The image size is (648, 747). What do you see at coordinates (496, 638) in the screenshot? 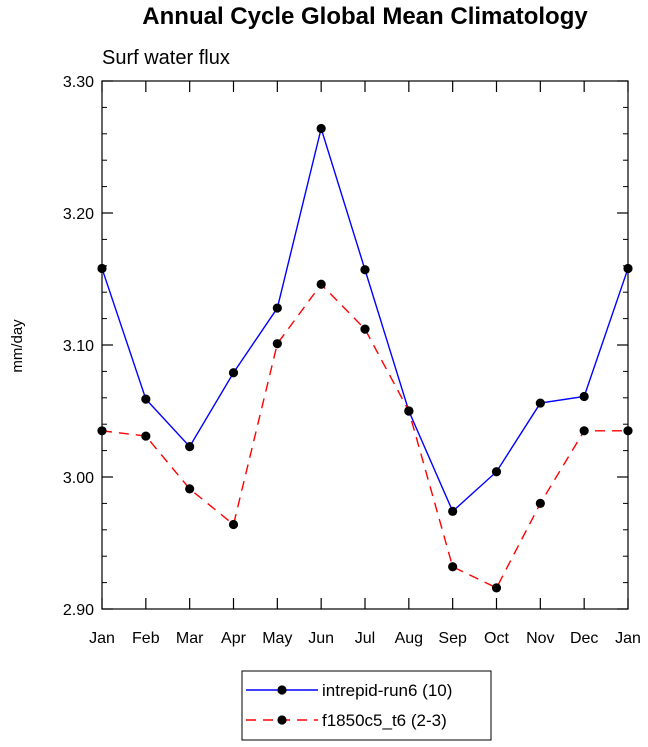
I see `x-tick-label: Oct` at bounding box center [496, 638].